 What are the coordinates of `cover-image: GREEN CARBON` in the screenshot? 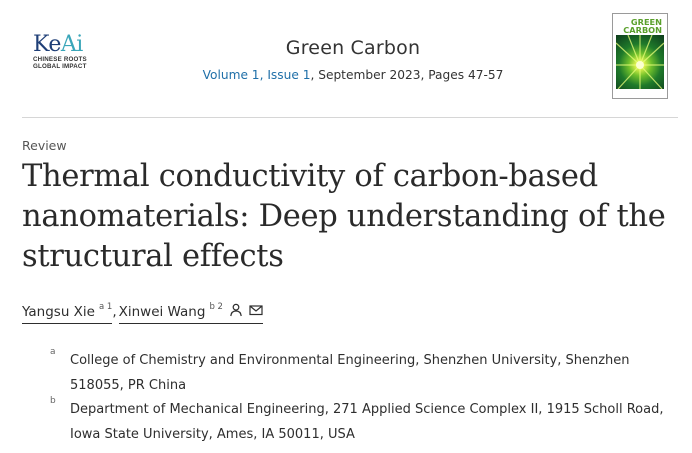 It's located at (640, 56).